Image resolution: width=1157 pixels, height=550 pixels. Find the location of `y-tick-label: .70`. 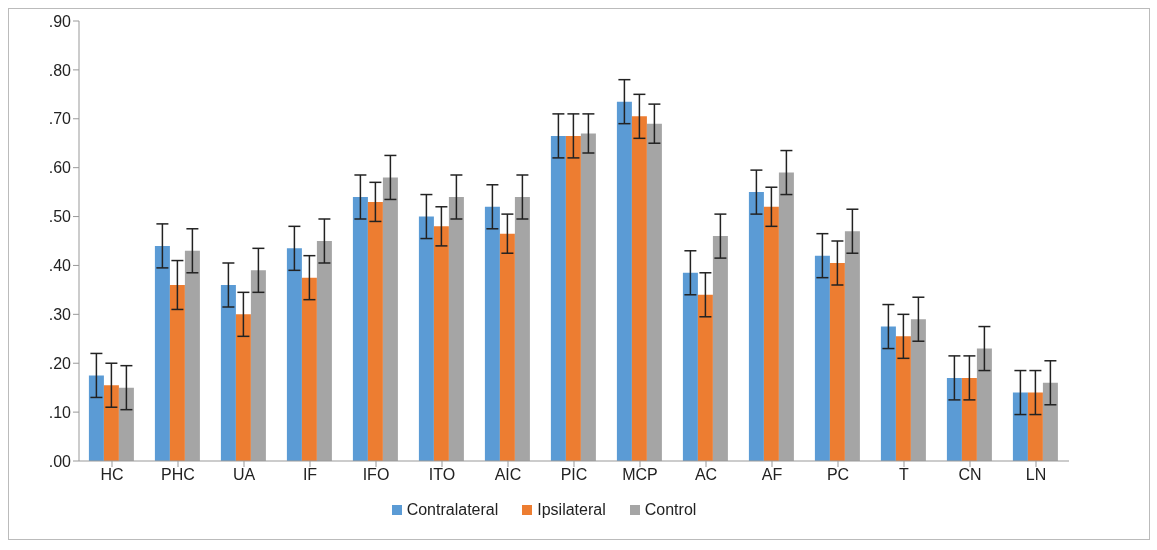

y-tick-label: .70 is located at coordinates (60, 119).